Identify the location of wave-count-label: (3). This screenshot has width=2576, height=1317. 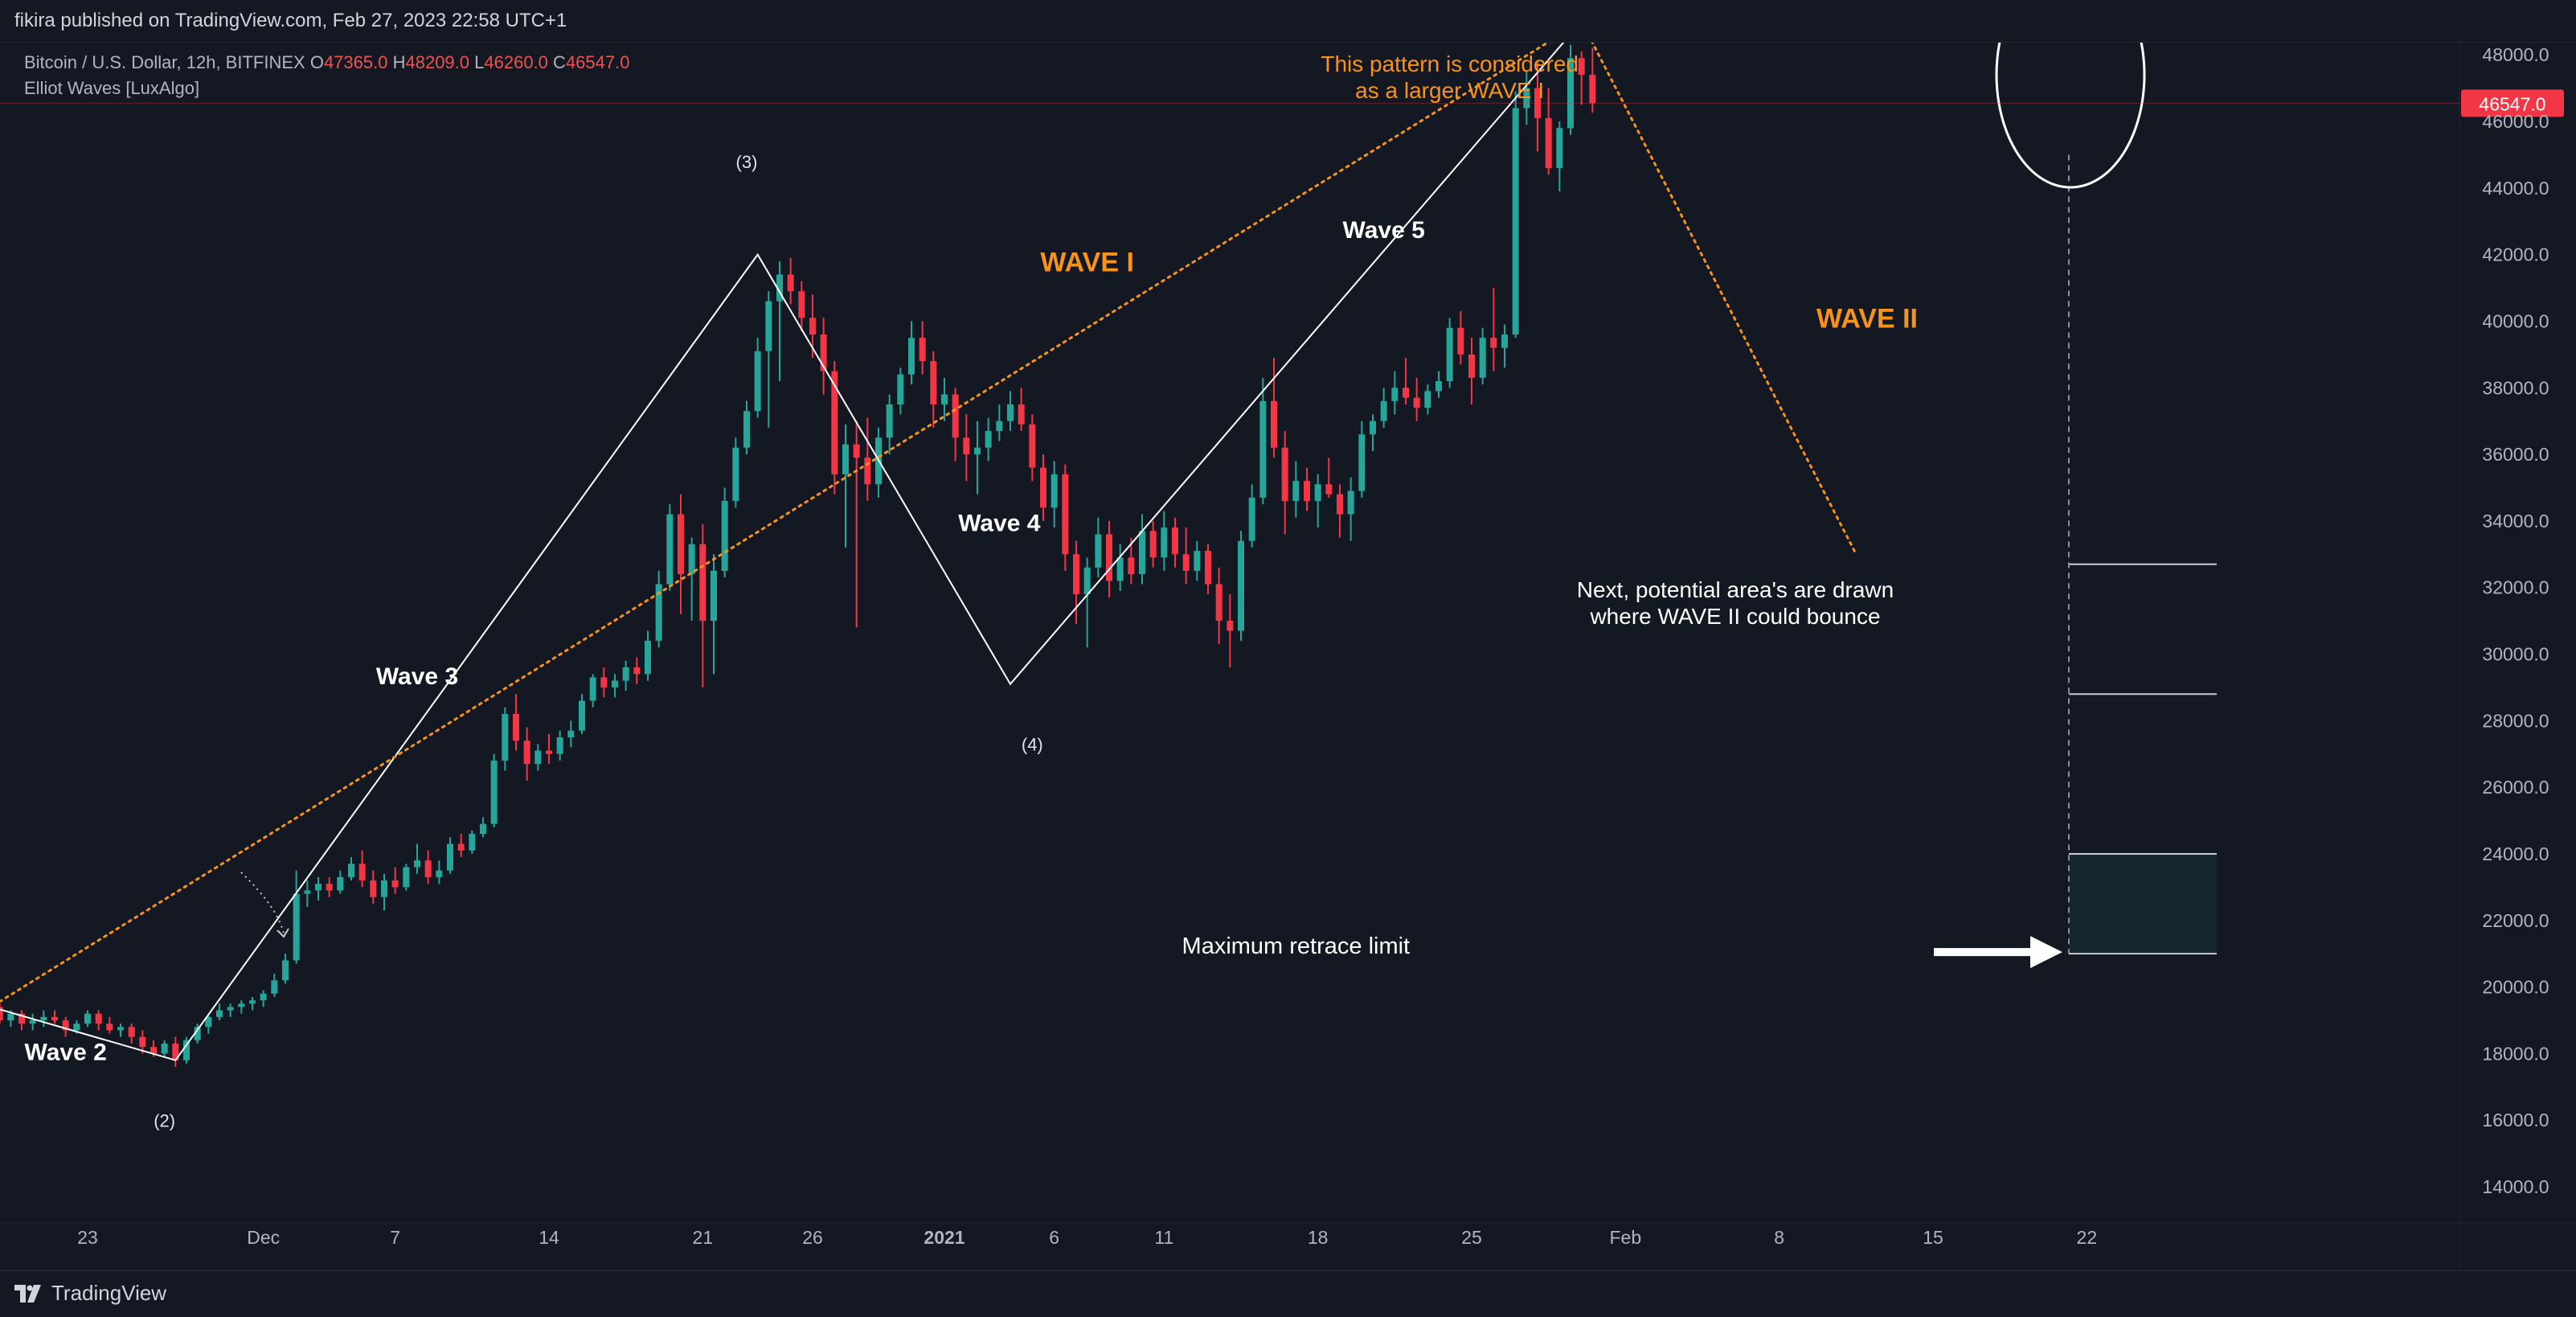
(747, 162).